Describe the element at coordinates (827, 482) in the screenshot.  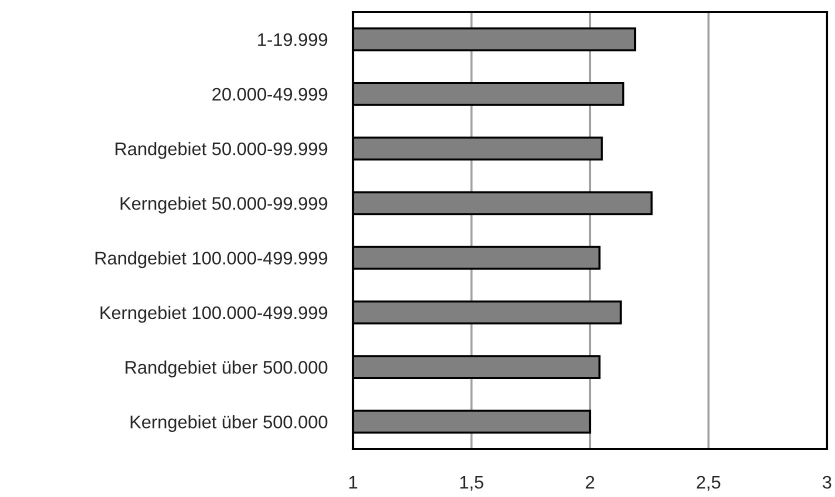
I see `x-tick-label: 3` at that location.